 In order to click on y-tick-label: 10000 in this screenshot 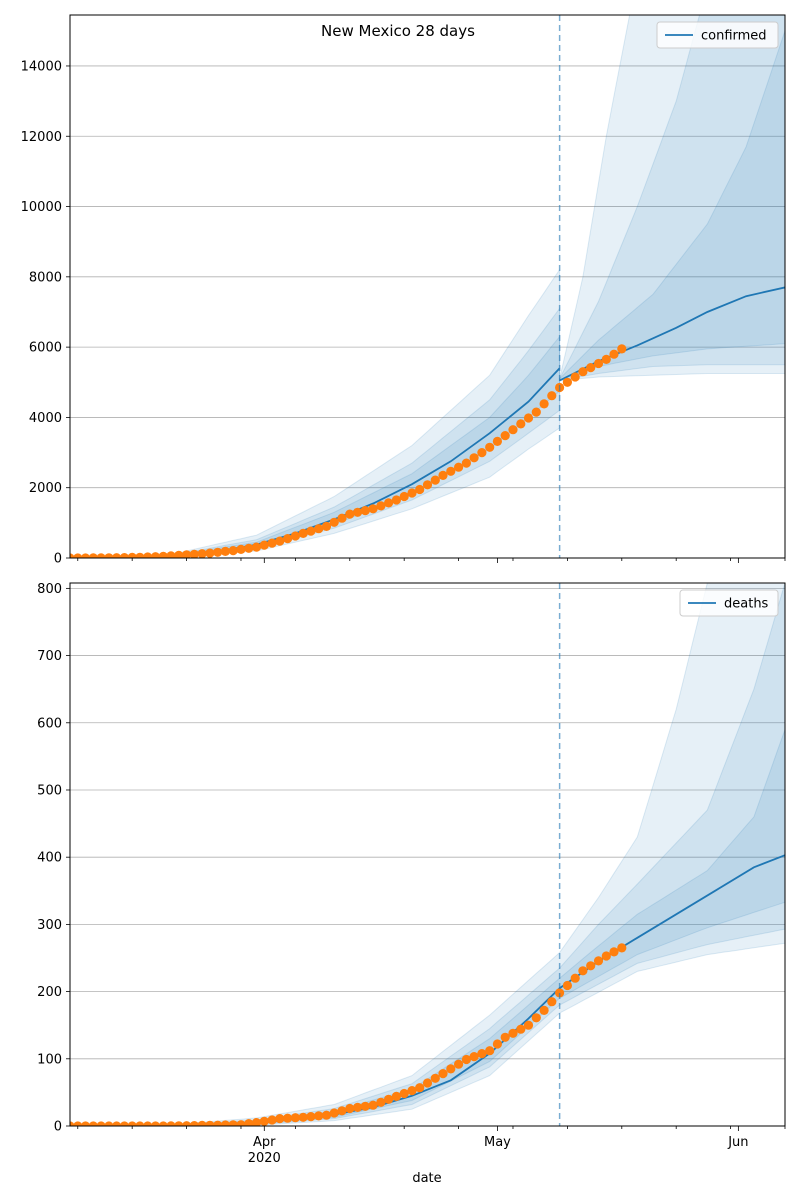, I will do `click(41, 207)`.